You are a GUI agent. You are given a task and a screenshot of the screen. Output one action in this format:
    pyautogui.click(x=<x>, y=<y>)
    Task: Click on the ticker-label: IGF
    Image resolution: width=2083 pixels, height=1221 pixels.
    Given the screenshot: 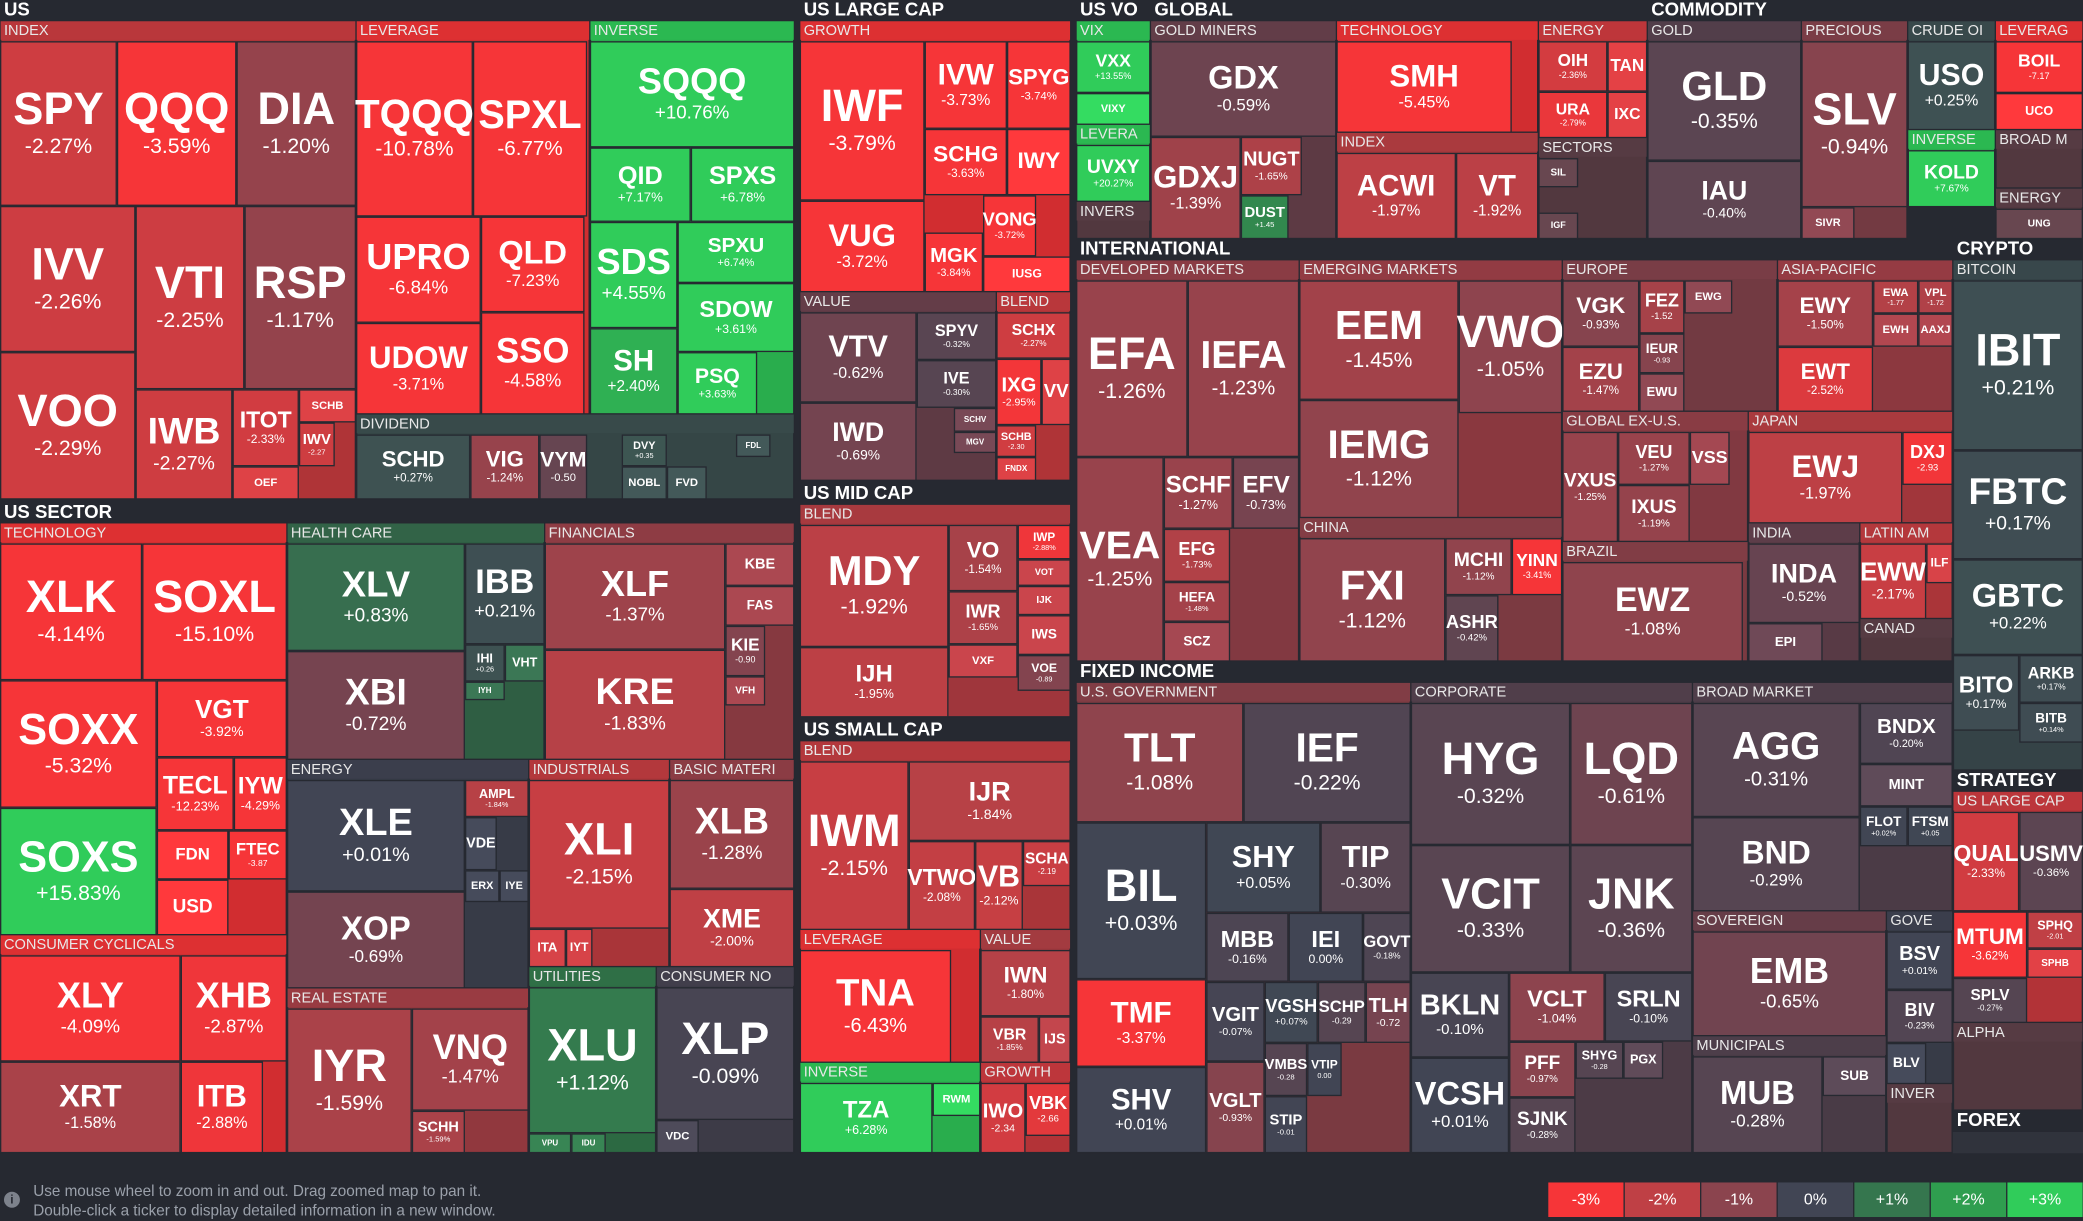 What is the action you would take?
    pyautogui.click(x=1559, y=225)
    